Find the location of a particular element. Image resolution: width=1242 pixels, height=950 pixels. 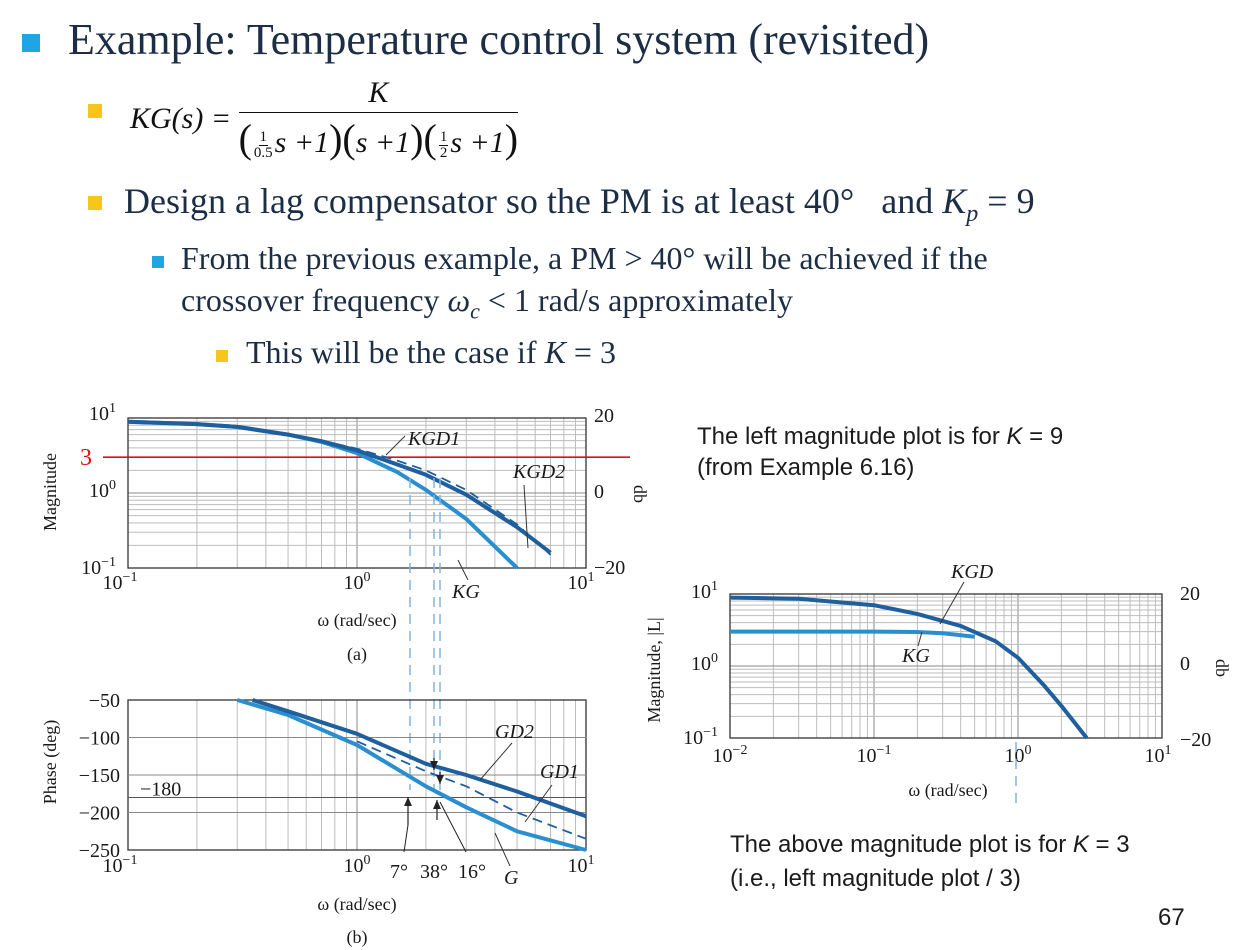

chart-a-x-tick: 10⁰ is located at coordinates (357, 582).